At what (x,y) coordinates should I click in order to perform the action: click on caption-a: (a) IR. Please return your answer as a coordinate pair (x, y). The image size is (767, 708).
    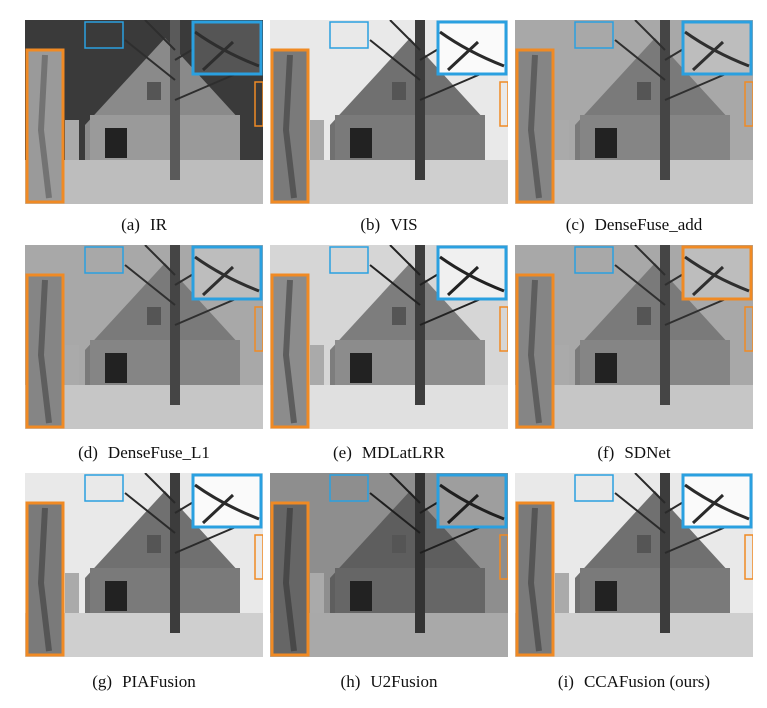
    Looking at the image, I should click on (144, 225).